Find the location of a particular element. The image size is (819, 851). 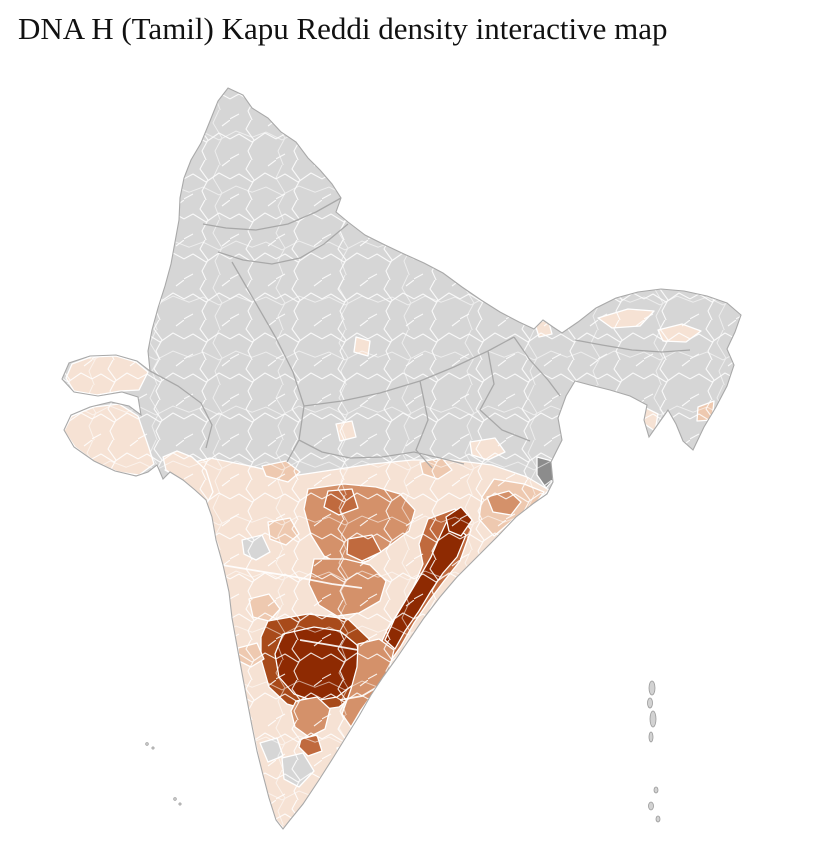

lakshadweep-islands is located at coordinates (163, 774).